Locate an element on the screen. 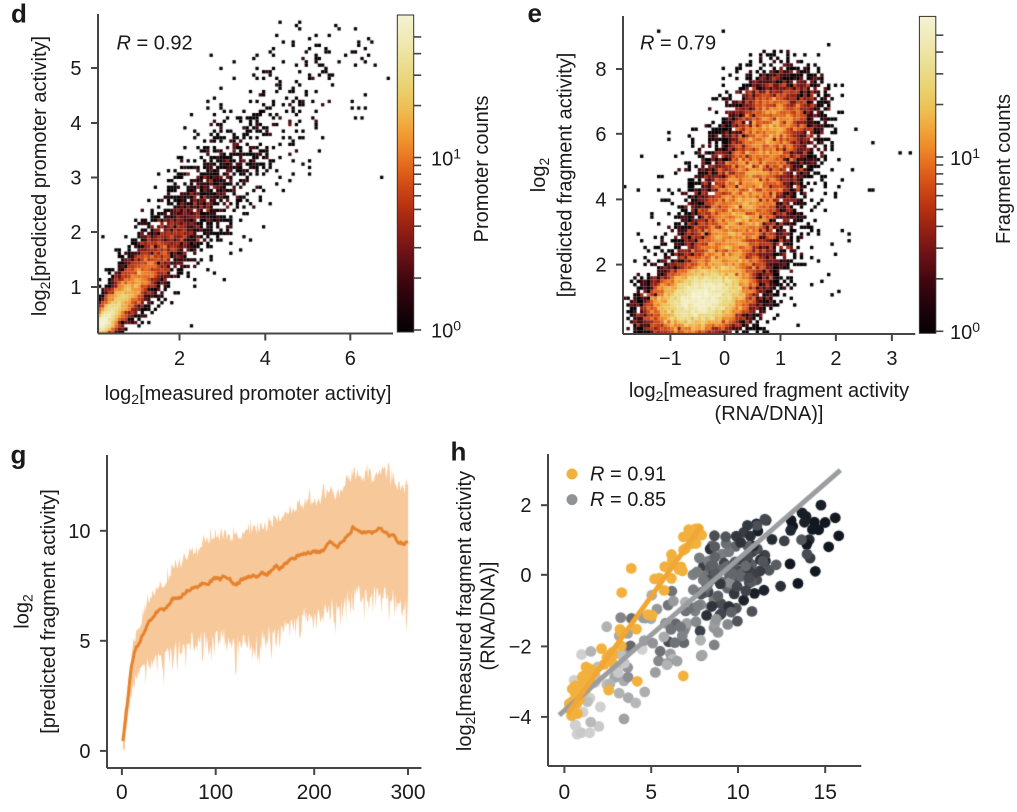 This screenshot has width=1017, height=812. svg-text: 15 is located at coordinates (825, 792).